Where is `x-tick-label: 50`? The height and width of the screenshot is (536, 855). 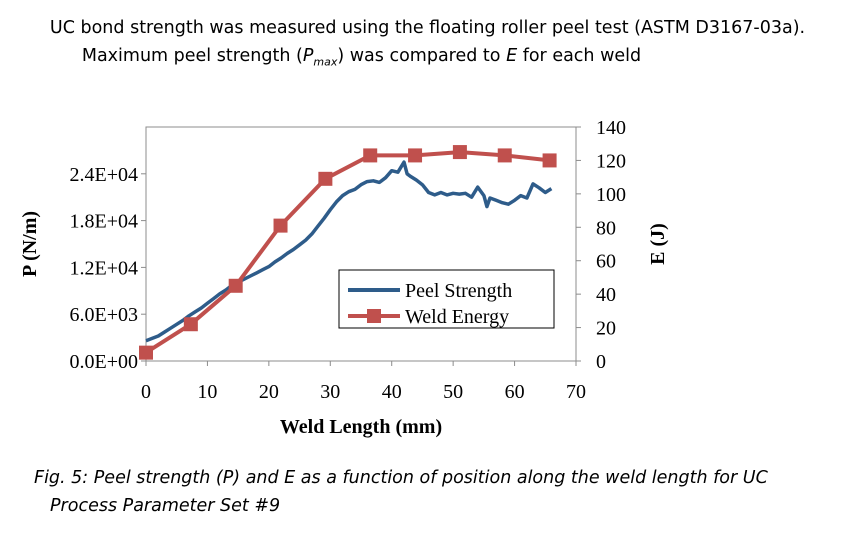 x-tick-label: 50 is located at coordinates (453, 392).